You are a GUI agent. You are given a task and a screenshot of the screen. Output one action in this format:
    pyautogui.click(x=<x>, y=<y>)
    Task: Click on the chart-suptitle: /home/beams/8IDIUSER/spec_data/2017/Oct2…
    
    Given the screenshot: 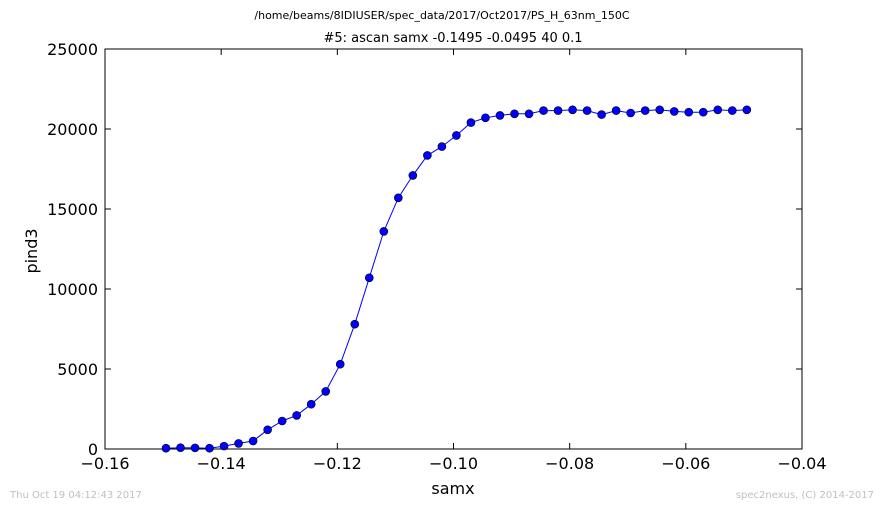 What is the action you would take?
    pyautogui.click(x=442, y=15)
    